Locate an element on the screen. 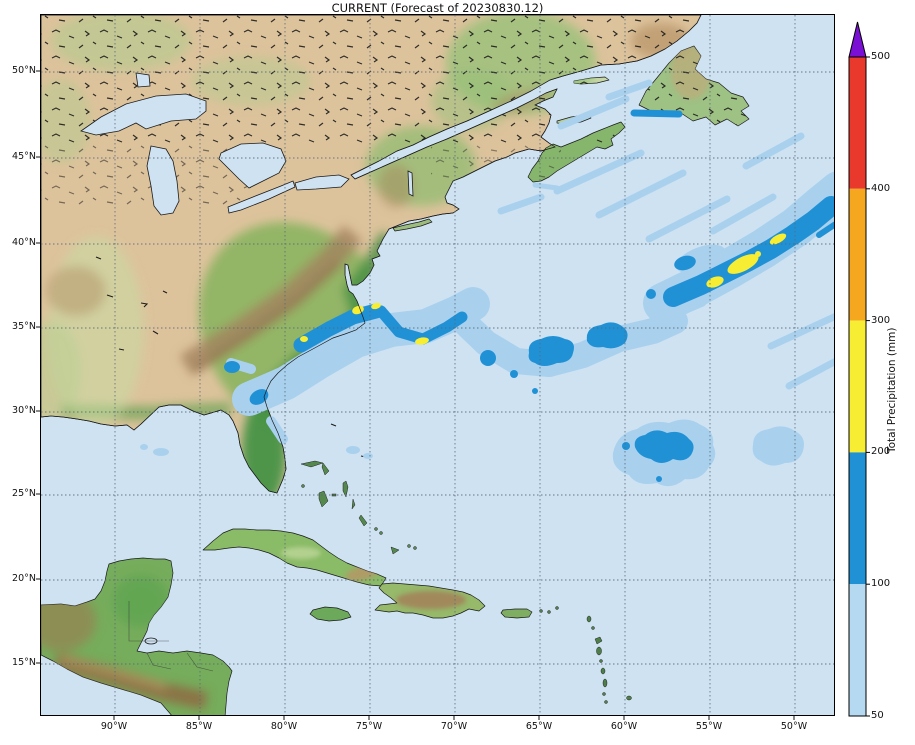 The width and height of the screenshot is (915, 745). colorbar-tick-200: 200 is located at coordinates (881, 451).